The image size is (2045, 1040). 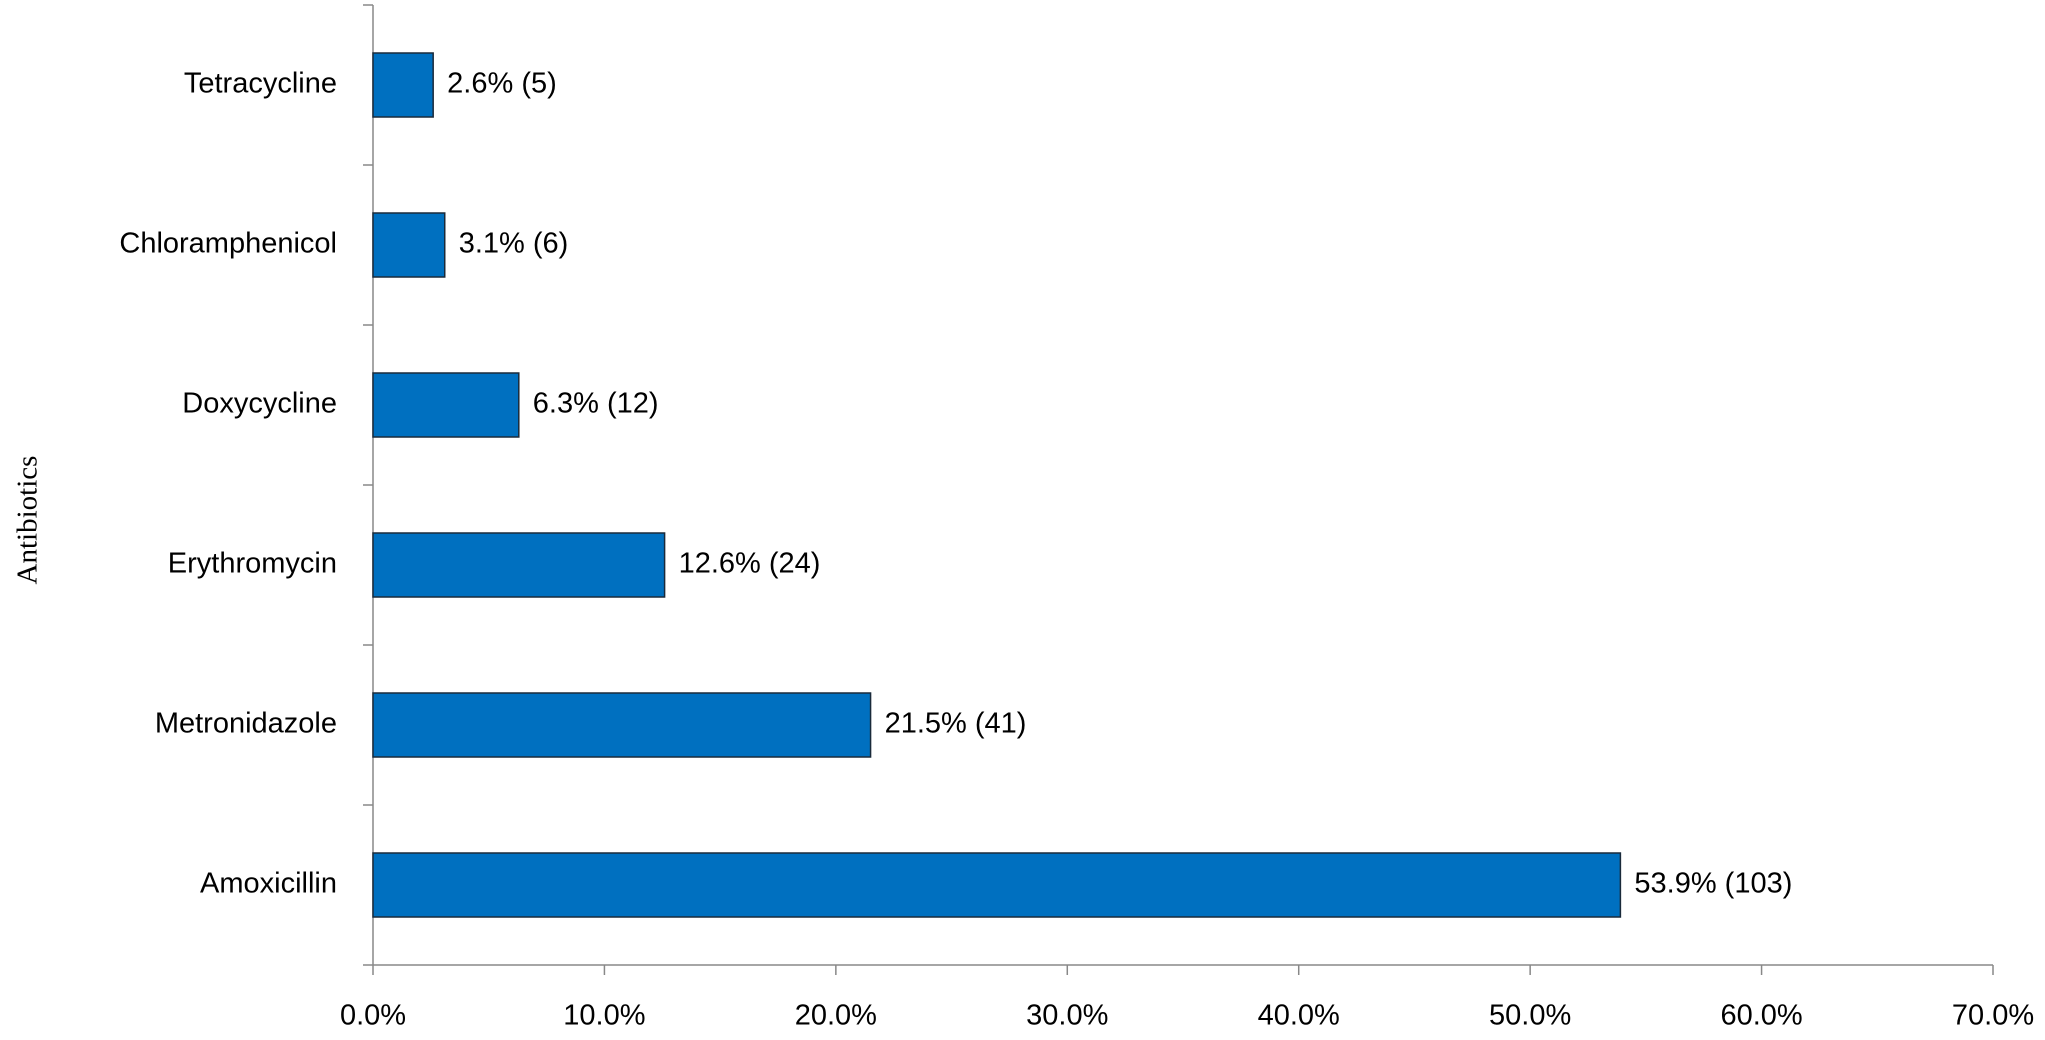 I want to click on x-tick-label: 0.0%, so click(x=373, y=1016).